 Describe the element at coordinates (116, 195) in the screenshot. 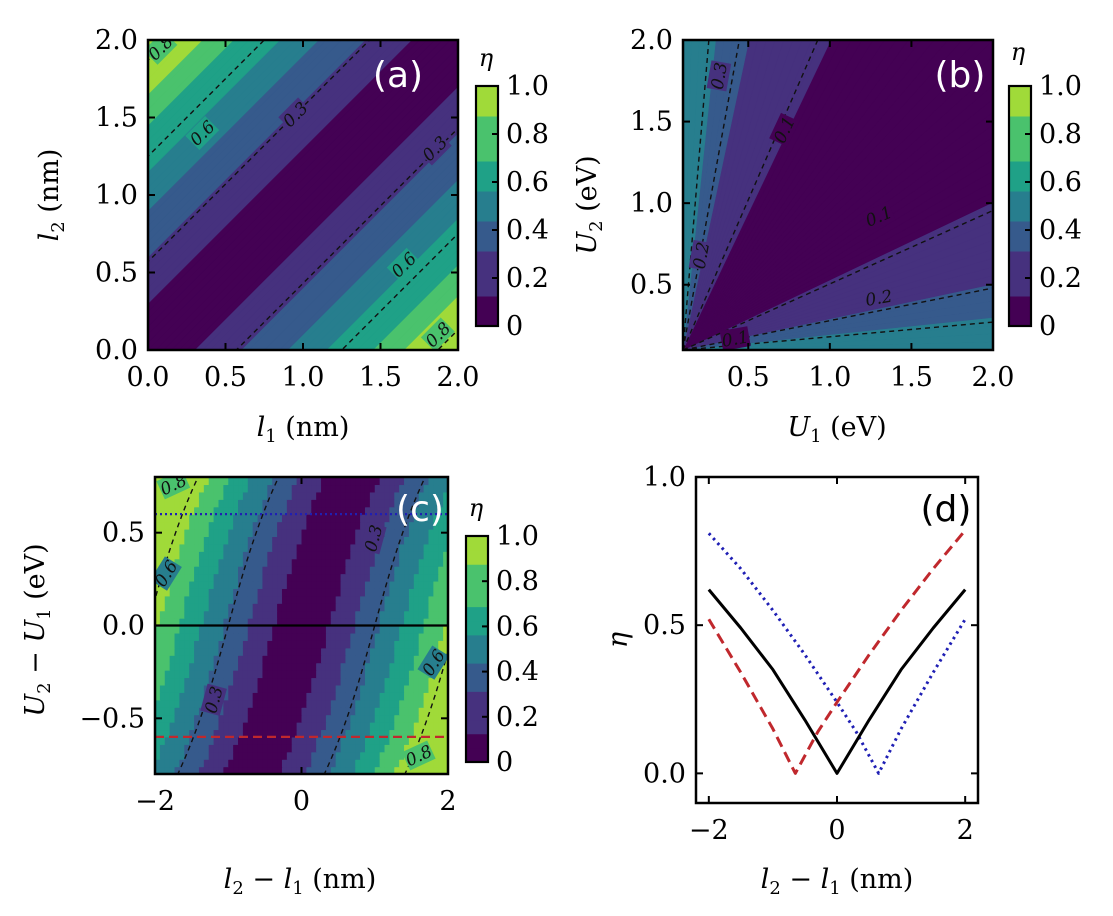

I see `y-tick-label: 1.0` at that location.